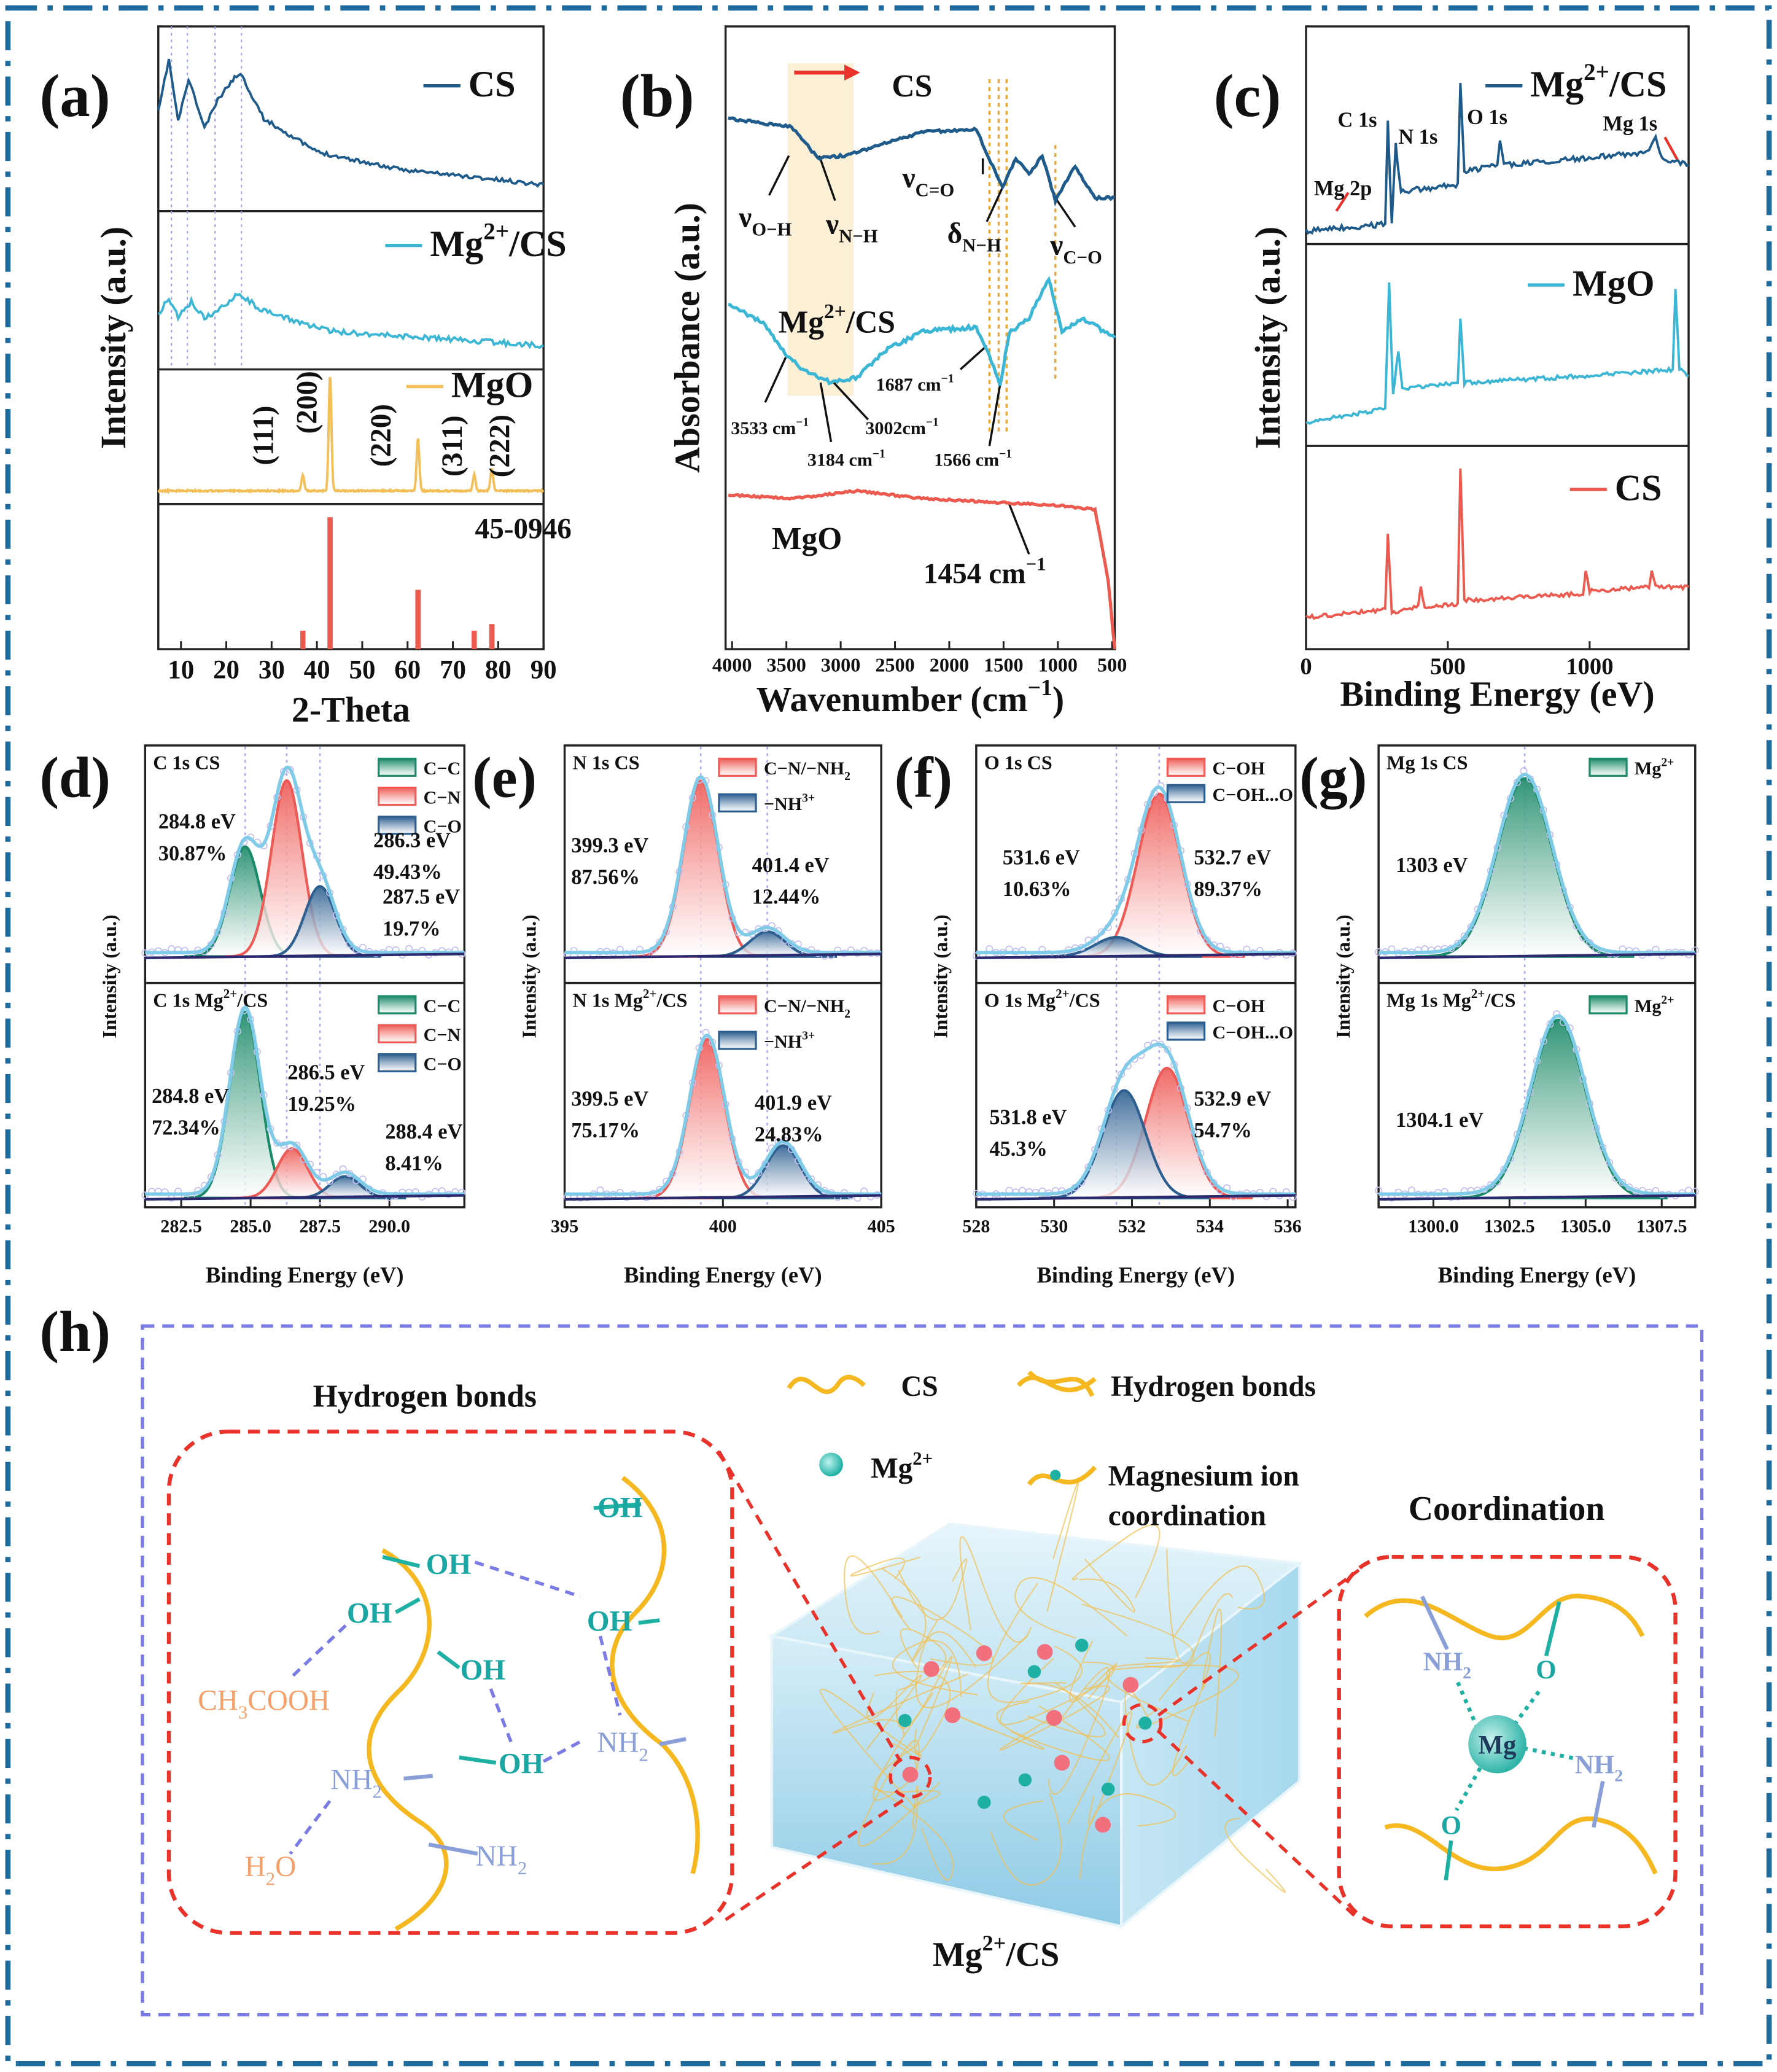 This screenshot has height=2072, width=1777. What do you see at coordinates (1058, 699) in the screenshot?
I see `text-part: )` at bounding box center [1058, 699].